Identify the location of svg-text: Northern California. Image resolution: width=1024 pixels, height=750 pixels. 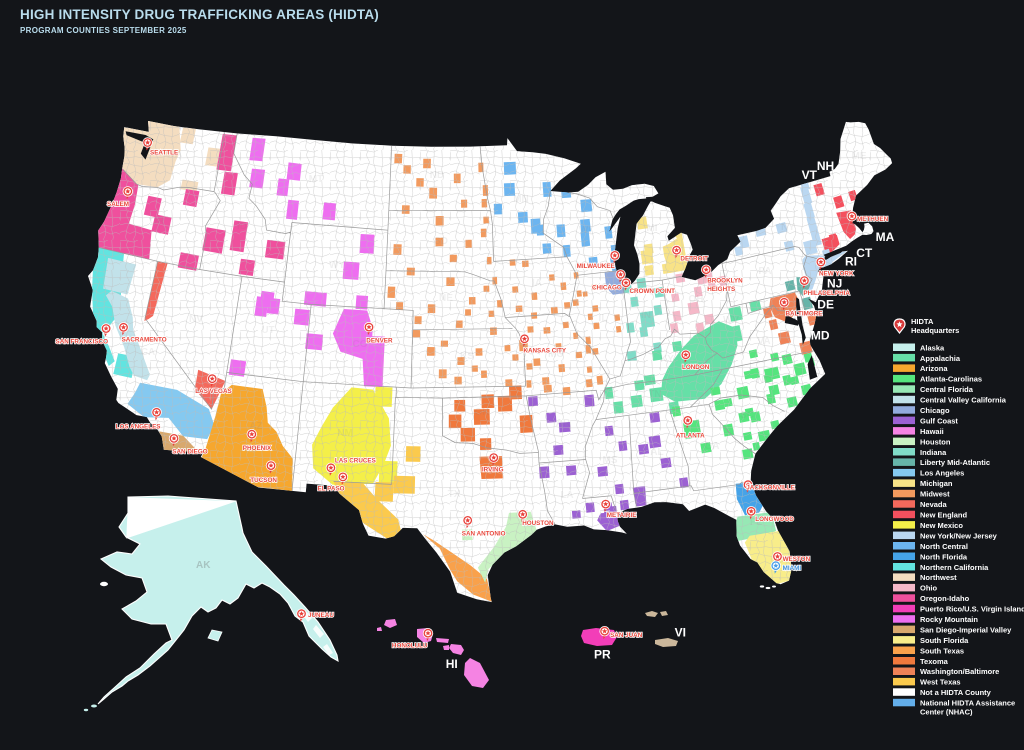
(954, 567).